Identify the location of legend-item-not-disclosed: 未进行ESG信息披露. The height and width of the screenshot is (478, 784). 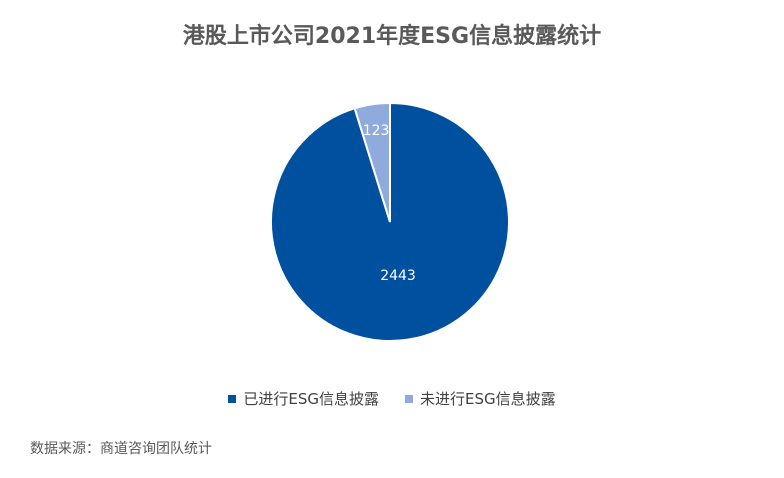
(480, 398).